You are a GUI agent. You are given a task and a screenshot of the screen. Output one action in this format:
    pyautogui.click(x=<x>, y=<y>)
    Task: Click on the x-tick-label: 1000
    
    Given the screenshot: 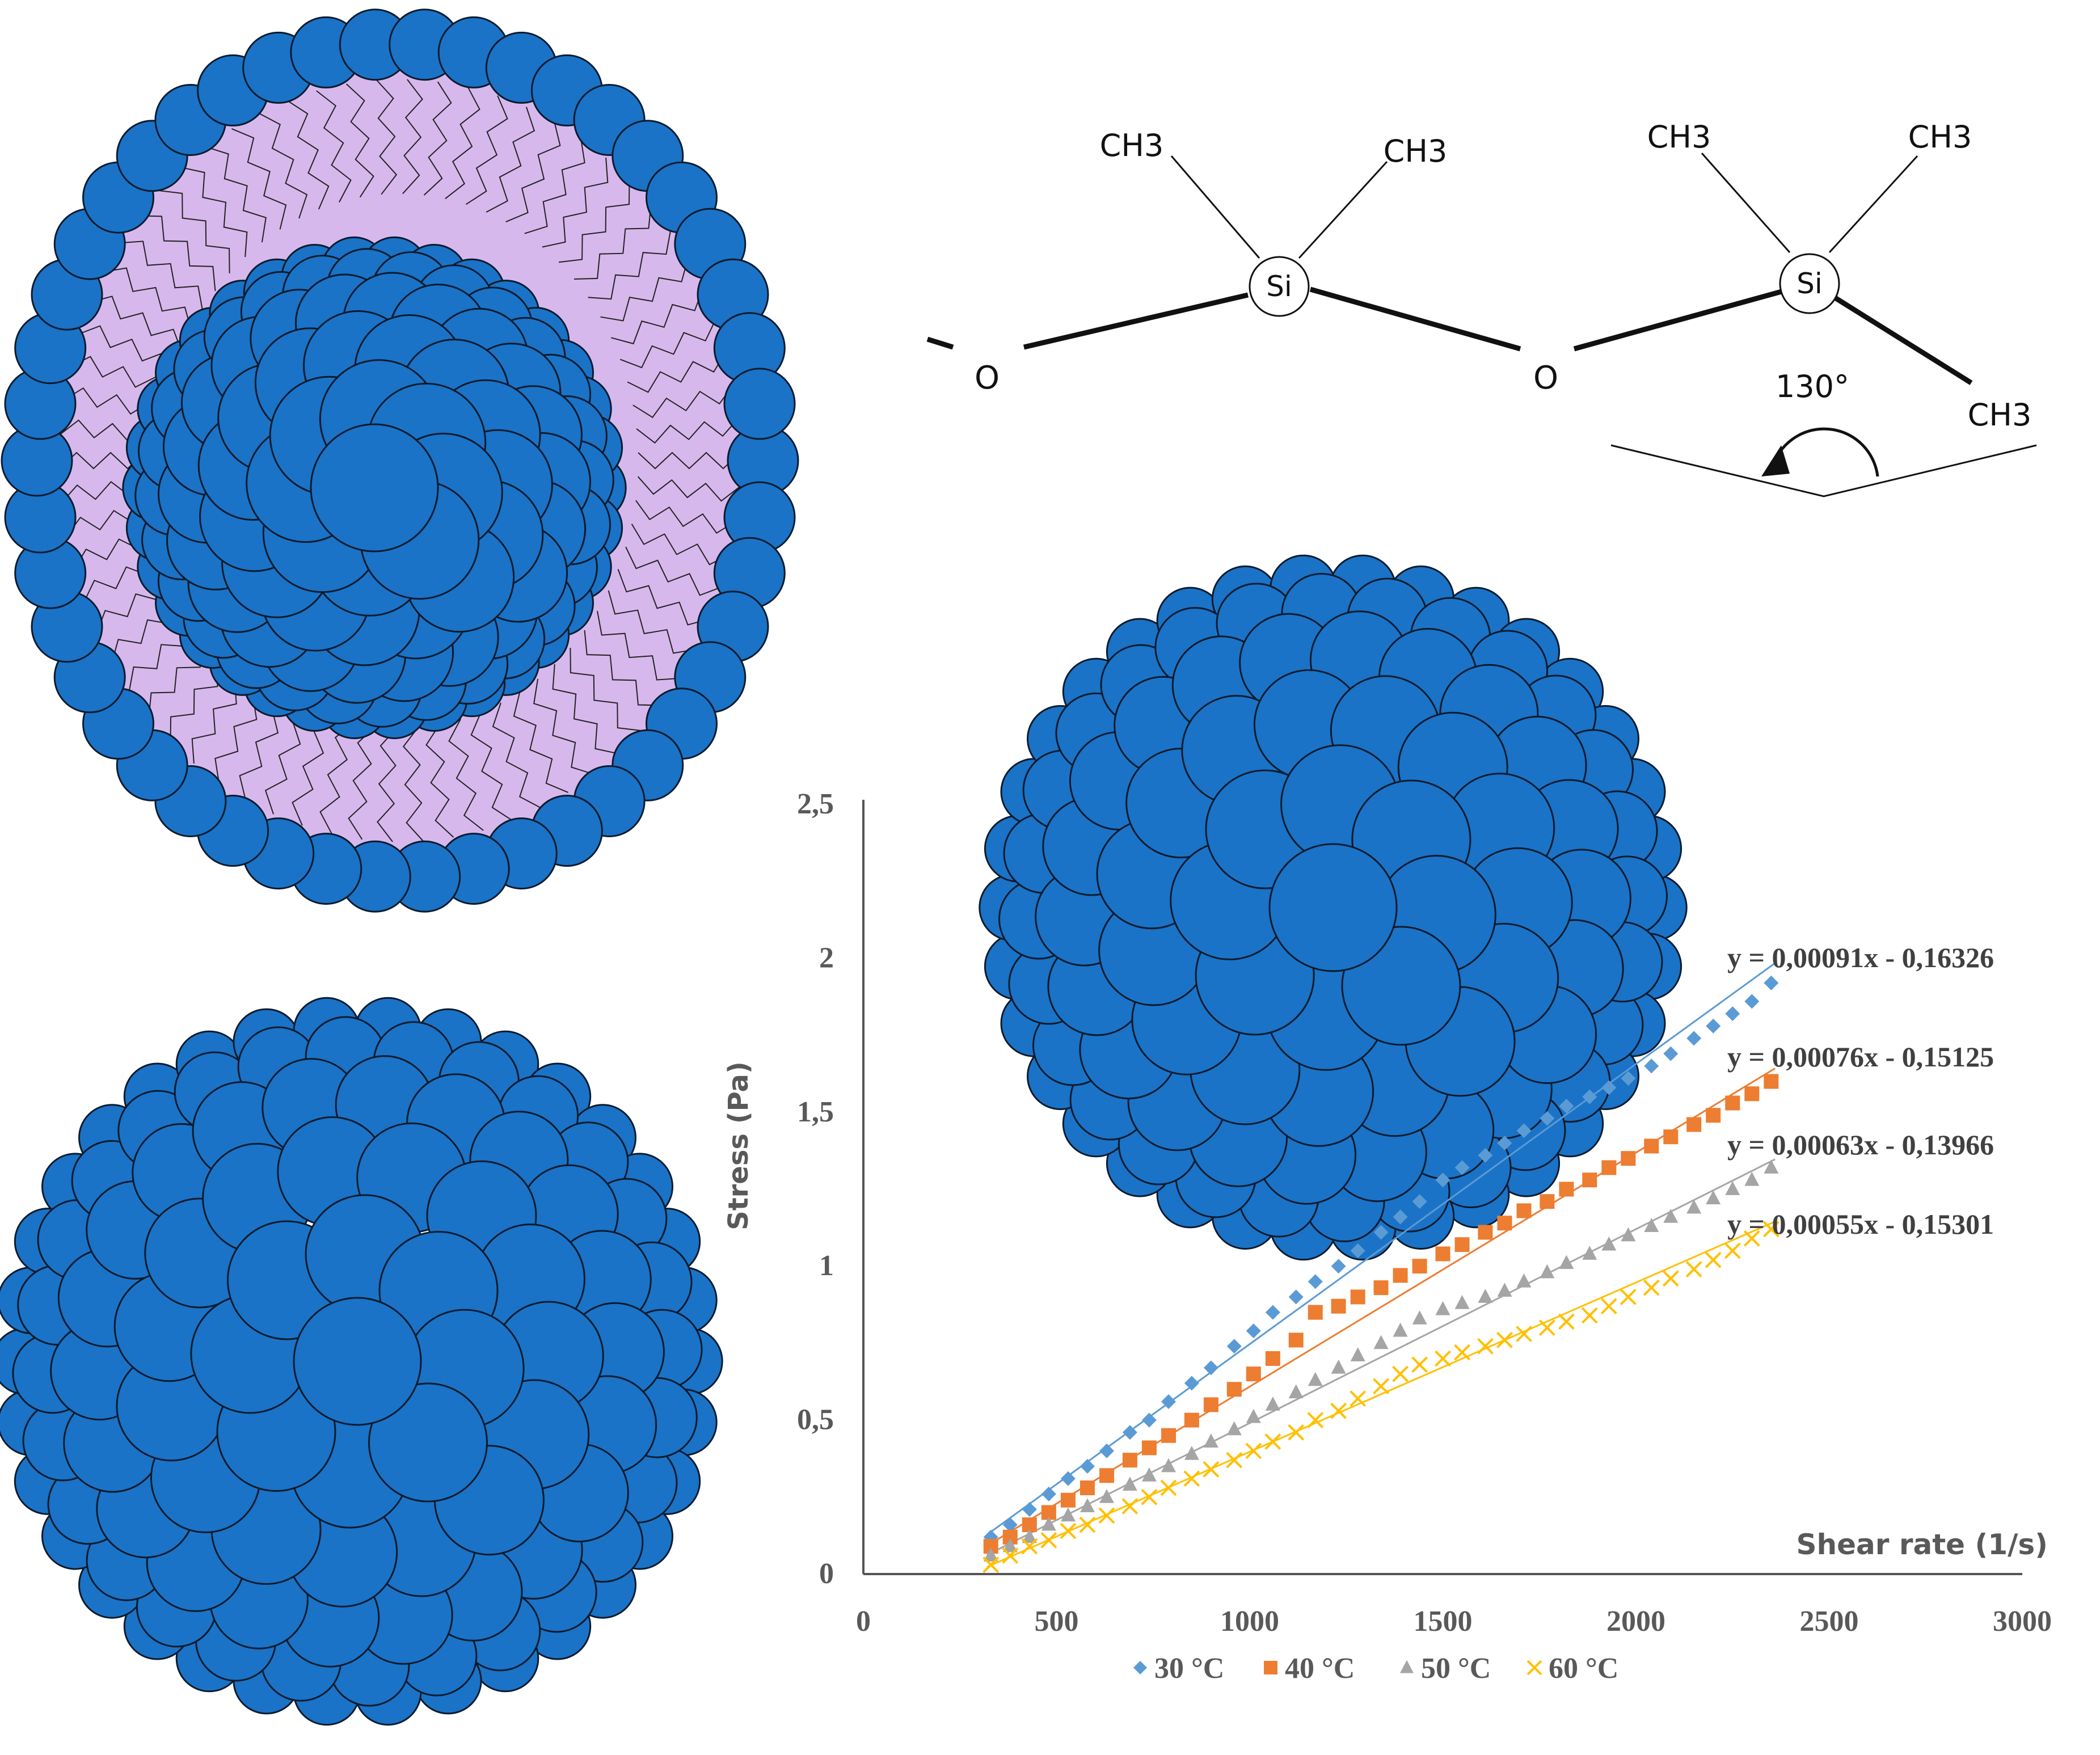 What is the action you would take?
    pyautogui.click(x=1249, y=1621)
    